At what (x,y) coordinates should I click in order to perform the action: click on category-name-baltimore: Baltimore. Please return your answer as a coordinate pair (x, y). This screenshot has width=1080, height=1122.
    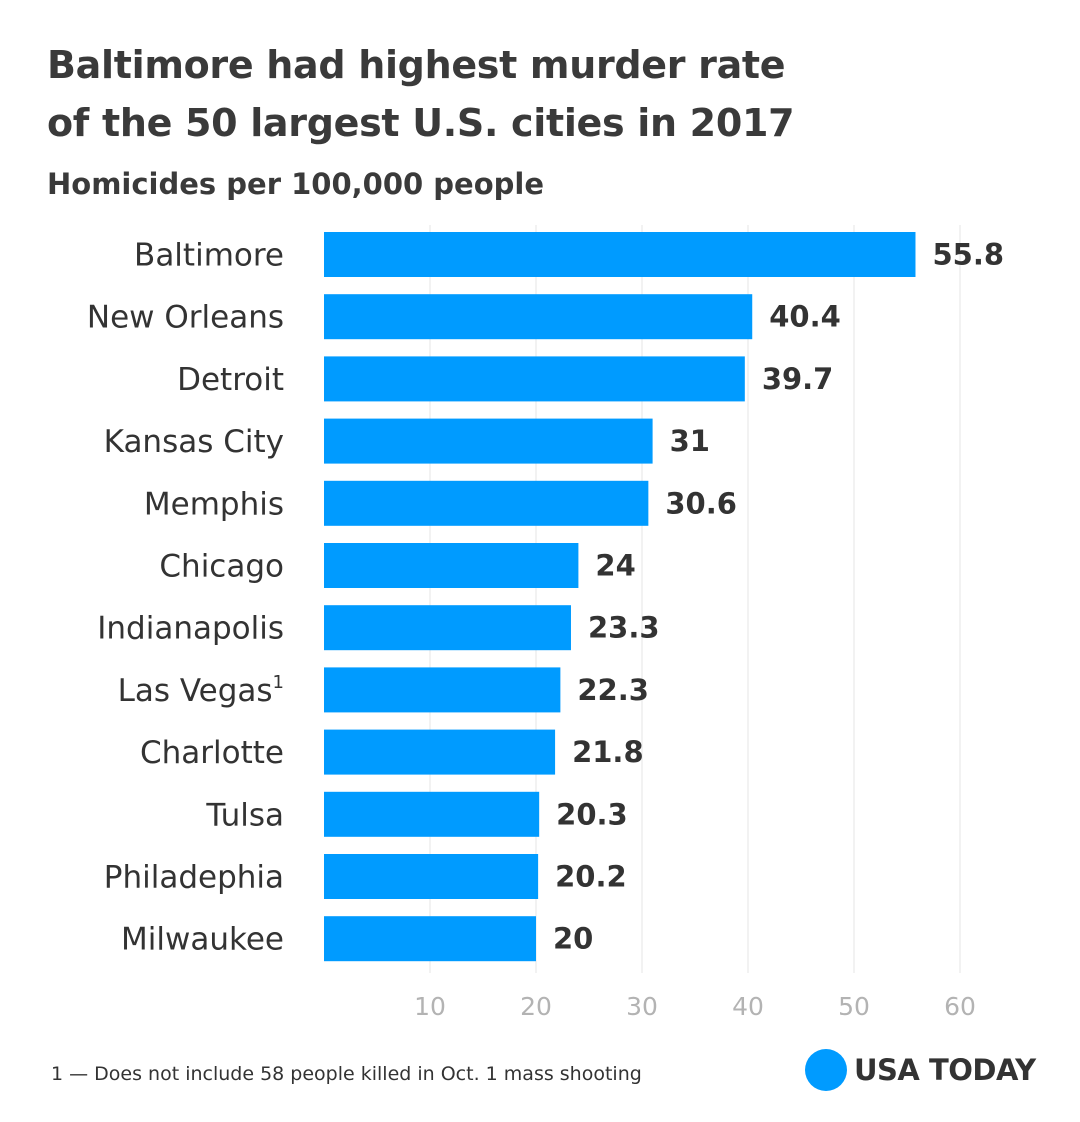
    Looking at the image, I should click on (209, 256).